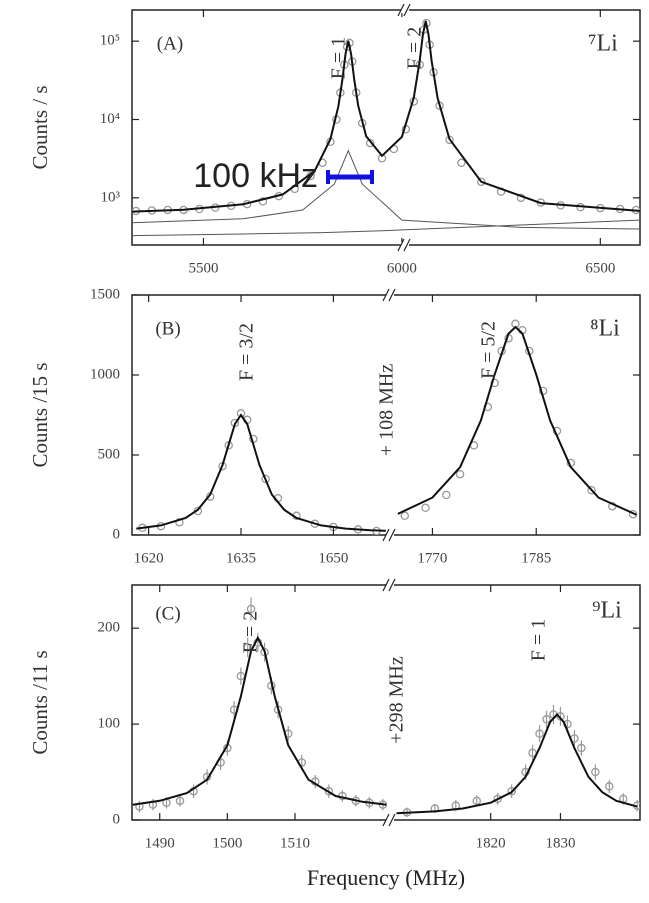 This screenshot has height=903, width=649. What do you see at coordinates (227, 843) in the screenshot?
I see `x-tick-label: 1500` at bounding box center [227, 843].